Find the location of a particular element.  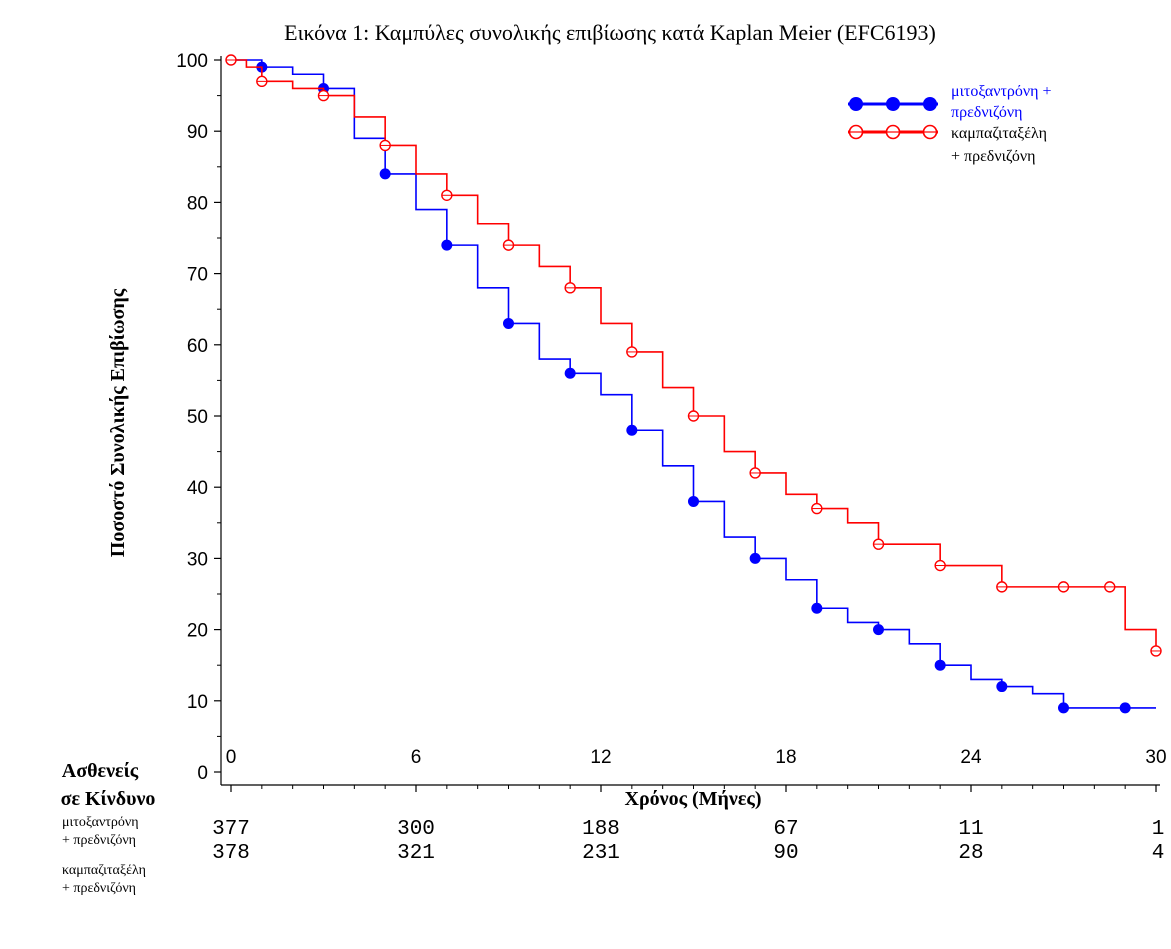

y-tick-label: 60 is located at coordinates (197, 346).